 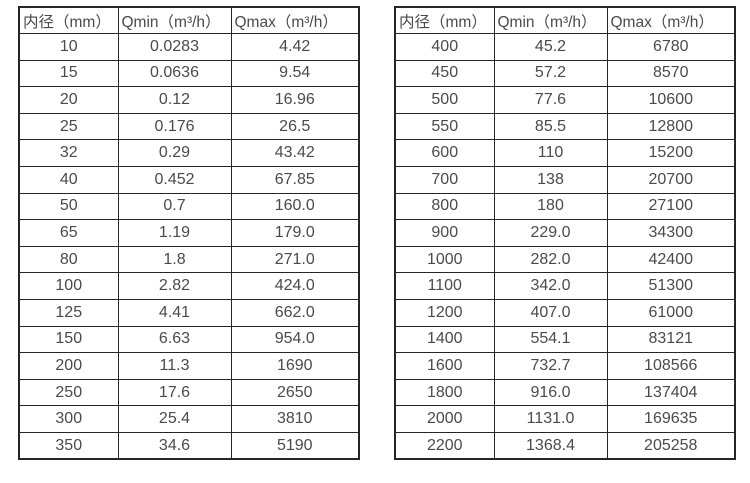 I want to click on table-cell: 40, so click(x=68, y=180).